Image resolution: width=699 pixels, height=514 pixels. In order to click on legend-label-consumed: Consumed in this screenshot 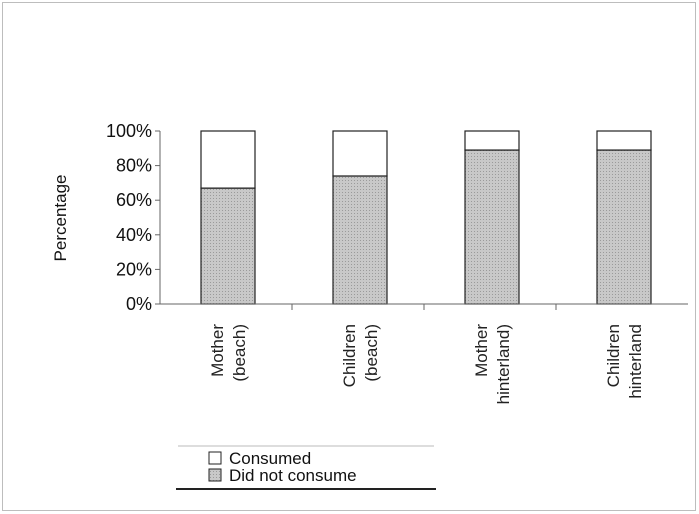, I will do `click(270, 458)`.